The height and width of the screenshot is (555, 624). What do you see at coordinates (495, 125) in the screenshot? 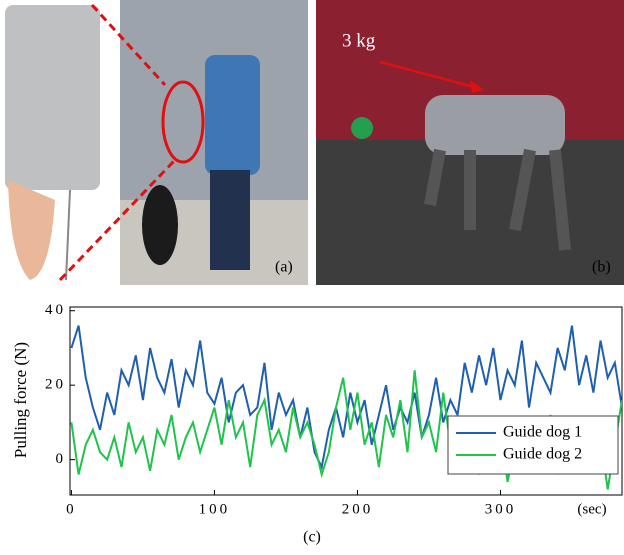
I see `robot-body` at bounding box center [495, 125].